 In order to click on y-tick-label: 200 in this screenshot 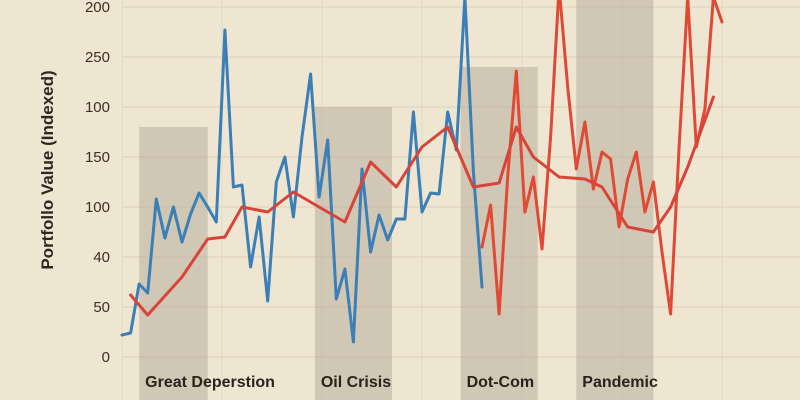, I will do `click(97, 8)`.